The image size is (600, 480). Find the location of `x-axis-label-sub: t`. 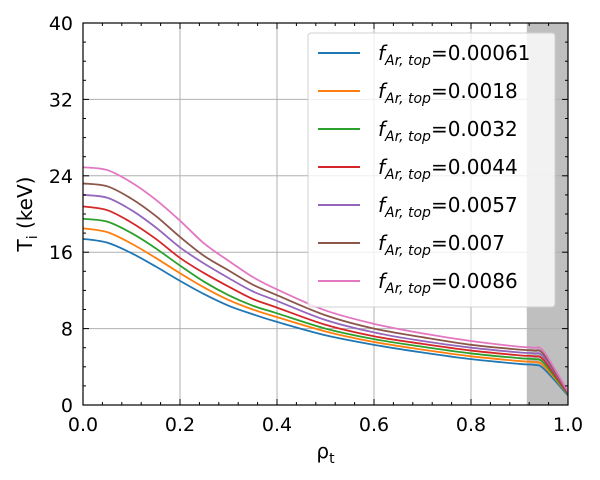

x-axis-label-sub: t is located at coordinates (332, 459).